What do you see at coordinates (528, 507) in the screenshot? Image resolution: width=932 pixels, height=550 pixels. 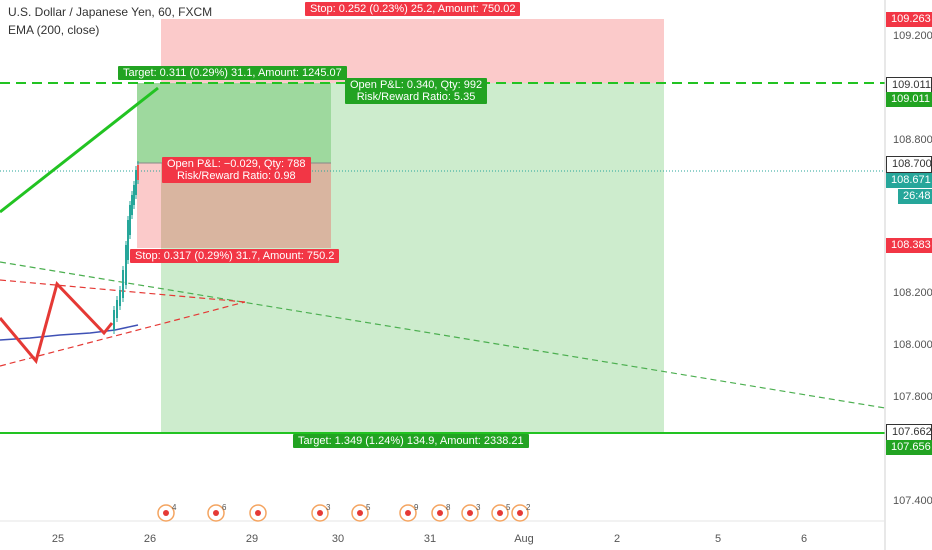 I see `event-count: 2` at bounding box center [528, 507].